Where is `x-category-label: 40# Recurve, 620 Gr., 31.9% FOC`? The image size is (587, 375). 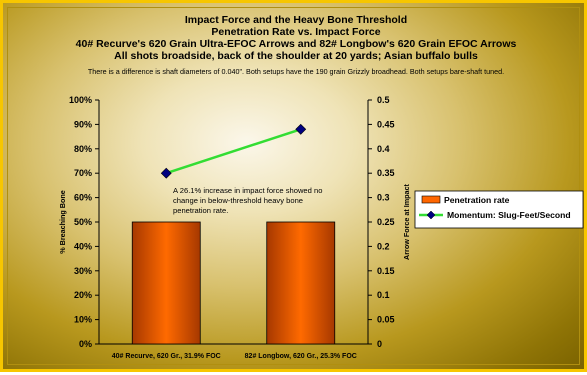
x-category-label: 40# Recurve, 620 Gr., 31.9% FOC is located at coordinates (166, 356).